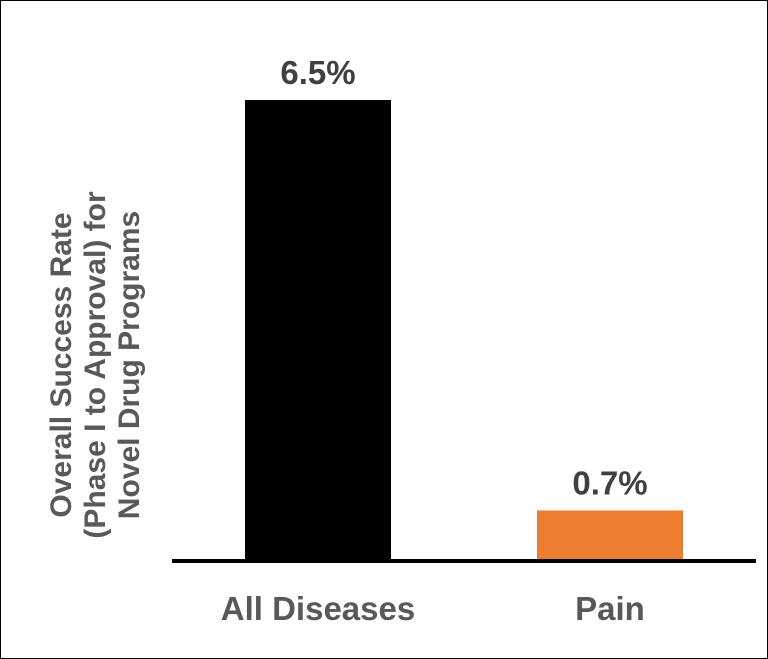 This screenshot has width=768, height=659. I want to click on y-axis-title-line-2: (Phase I to Approval) for, so click(95, 365).